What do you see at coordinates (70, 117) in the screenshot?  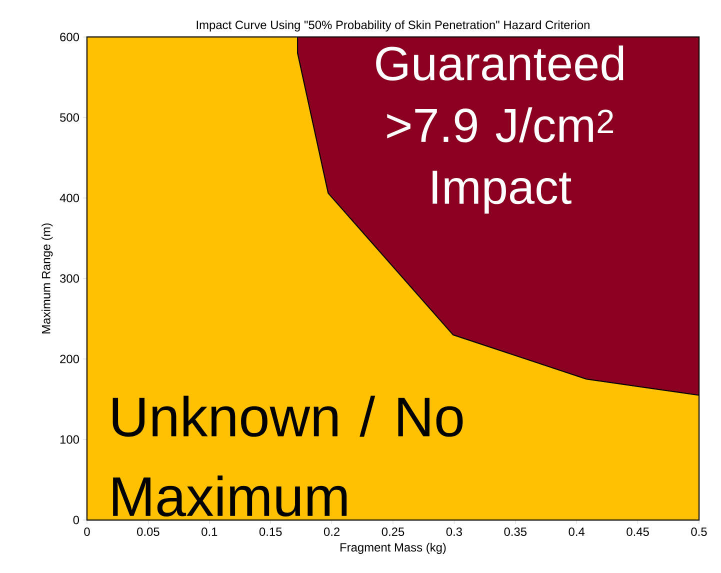 I see `y-tick-label: 500` at bounding box center [70, 117].